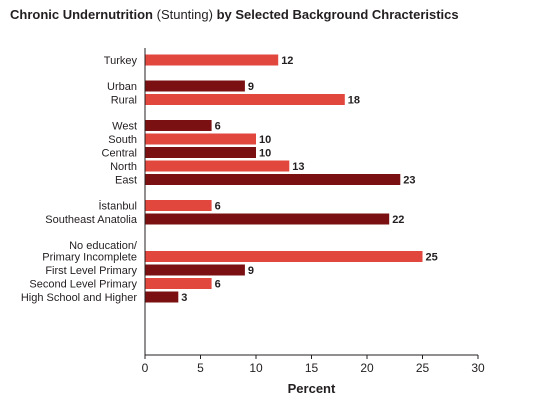  I want to click on category-label: South, so click(122, 140).